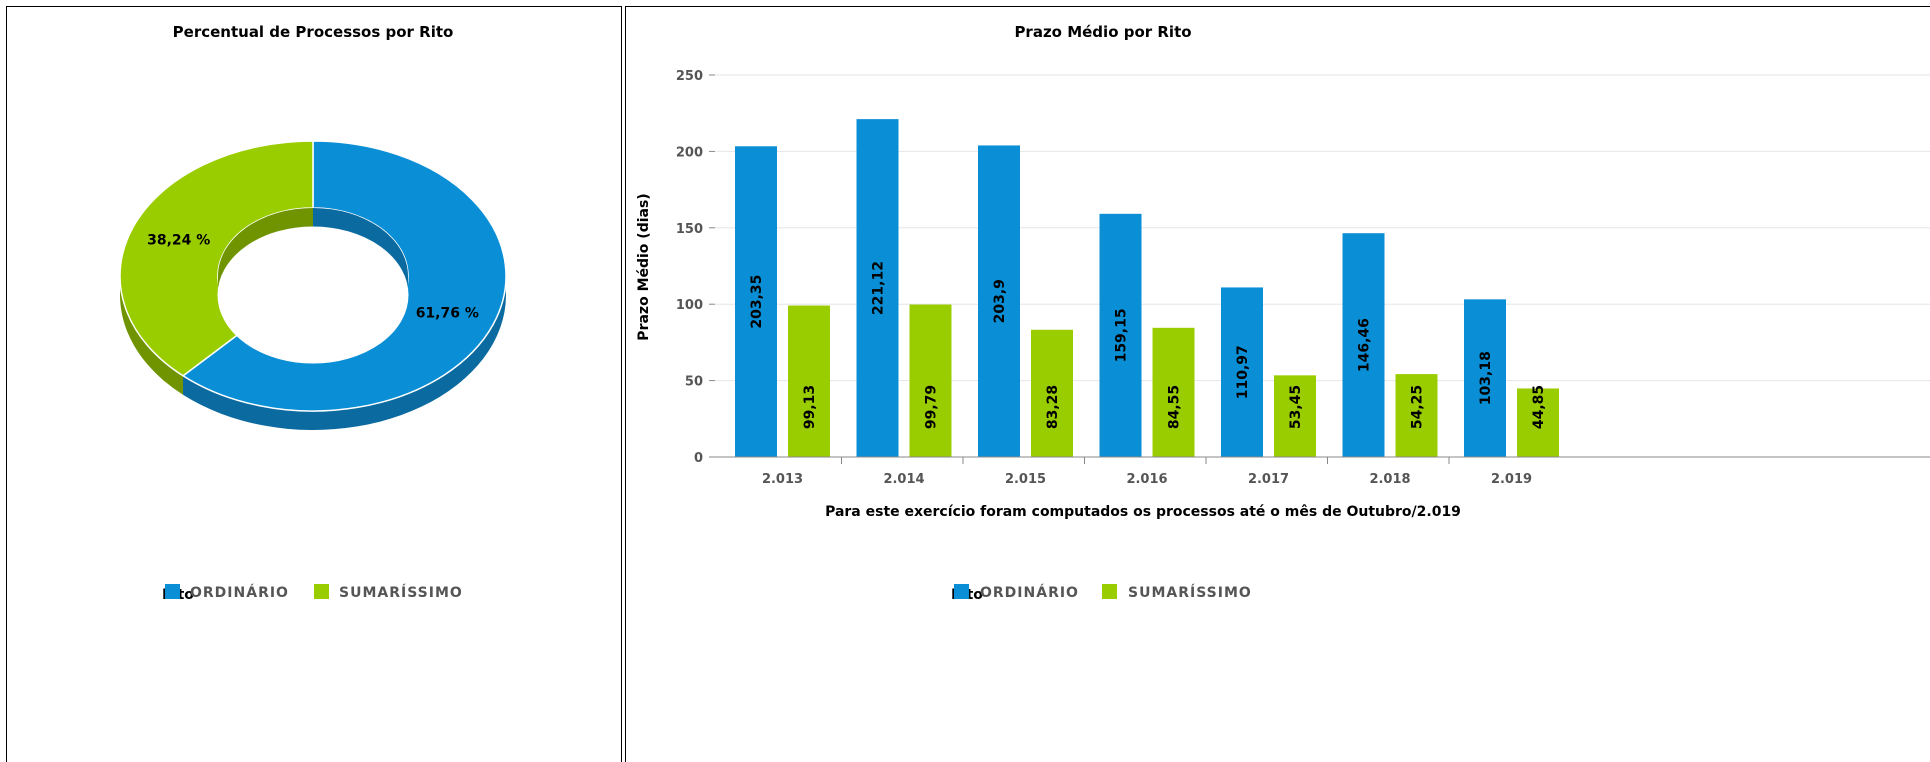  I want to click on y-axis-title: Prazo Médio (dias), so click(644, 266).